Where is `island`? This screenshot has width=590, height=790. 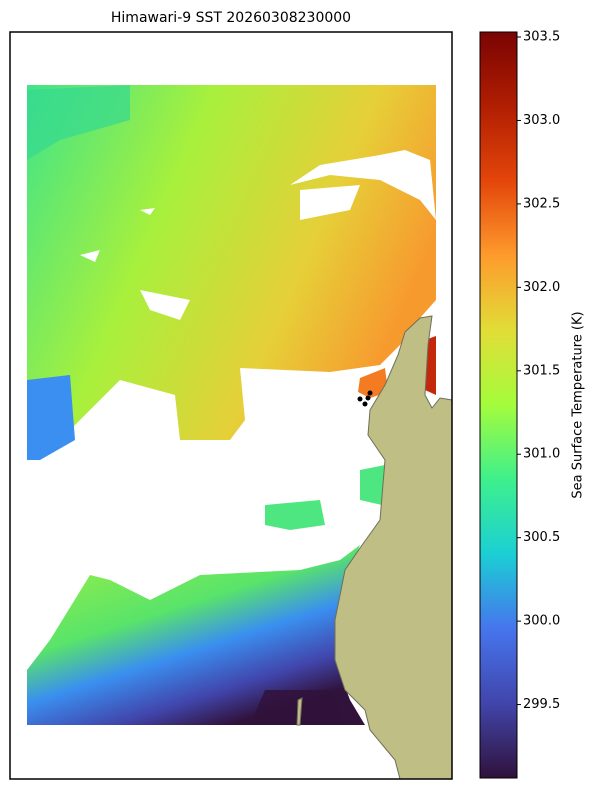 island is located at coordinates (299, 711).